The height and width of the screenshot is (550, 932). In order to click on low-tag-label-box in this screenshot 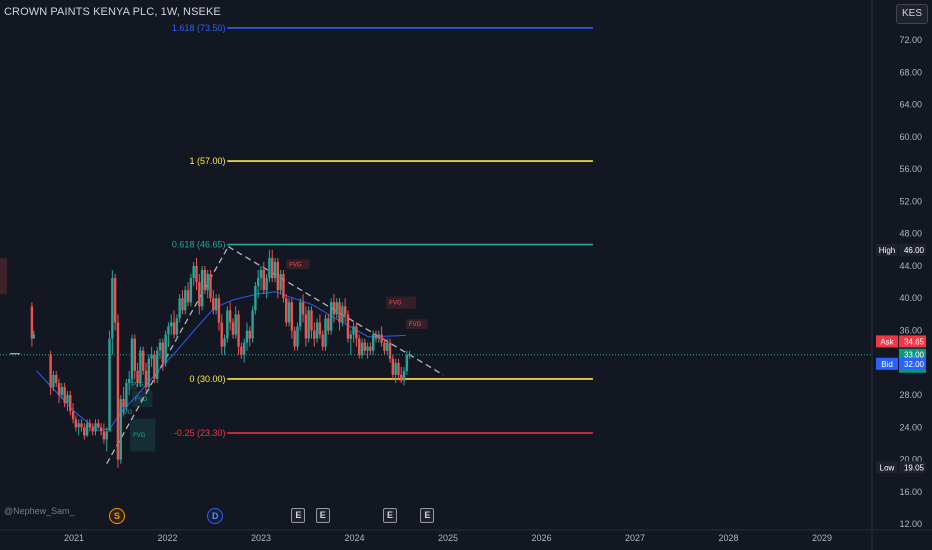, I will do `click(887, 467)`.